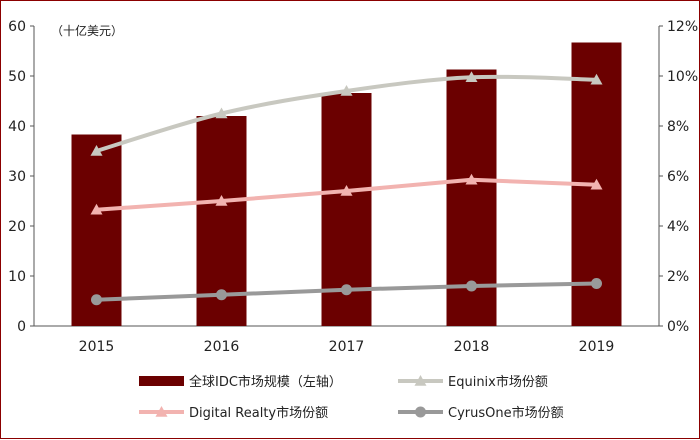  Describe the element at coordinates (17, 27) in the screenshot. I see `left-tick-label: 60` at that location.